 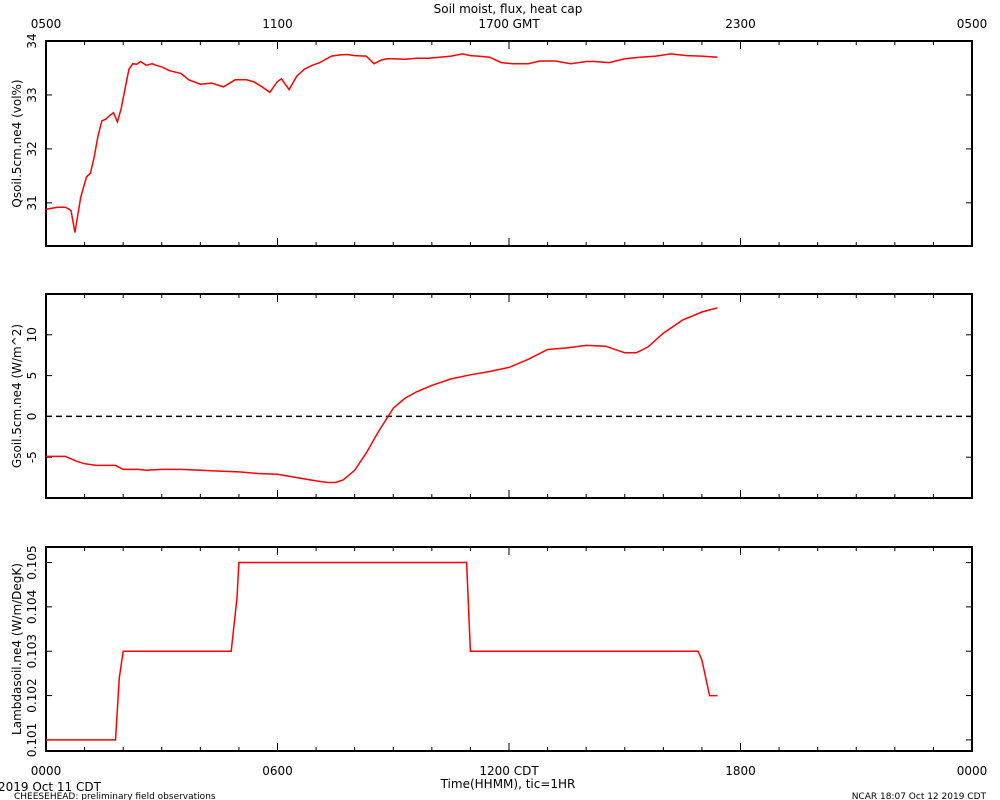 I want to click on y-tick-label: -5, so click(x=32, y=457).